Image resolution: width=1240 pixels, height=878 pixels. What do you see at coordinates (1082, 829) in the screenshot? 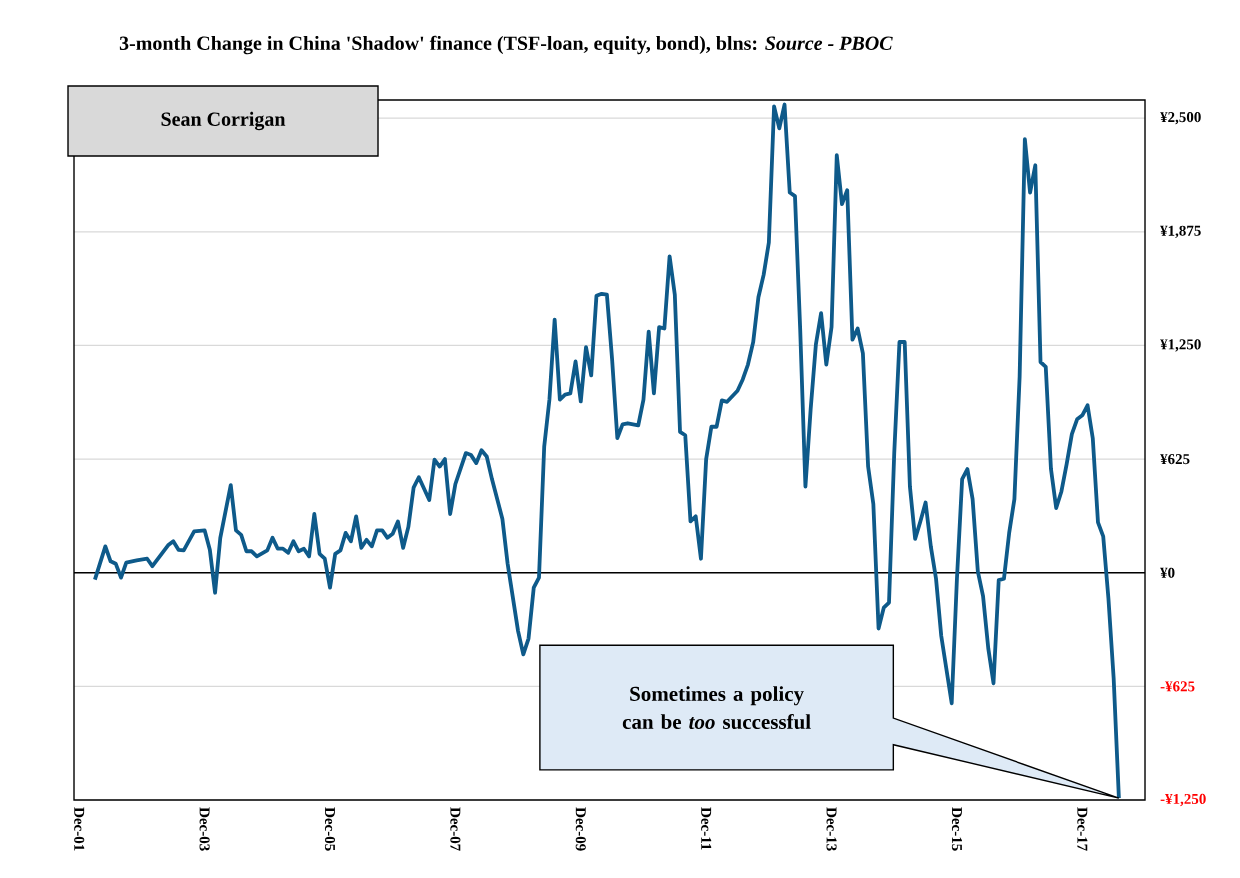
I see `x-tick-label: Dec-17` at bounding box center [1082, 829].